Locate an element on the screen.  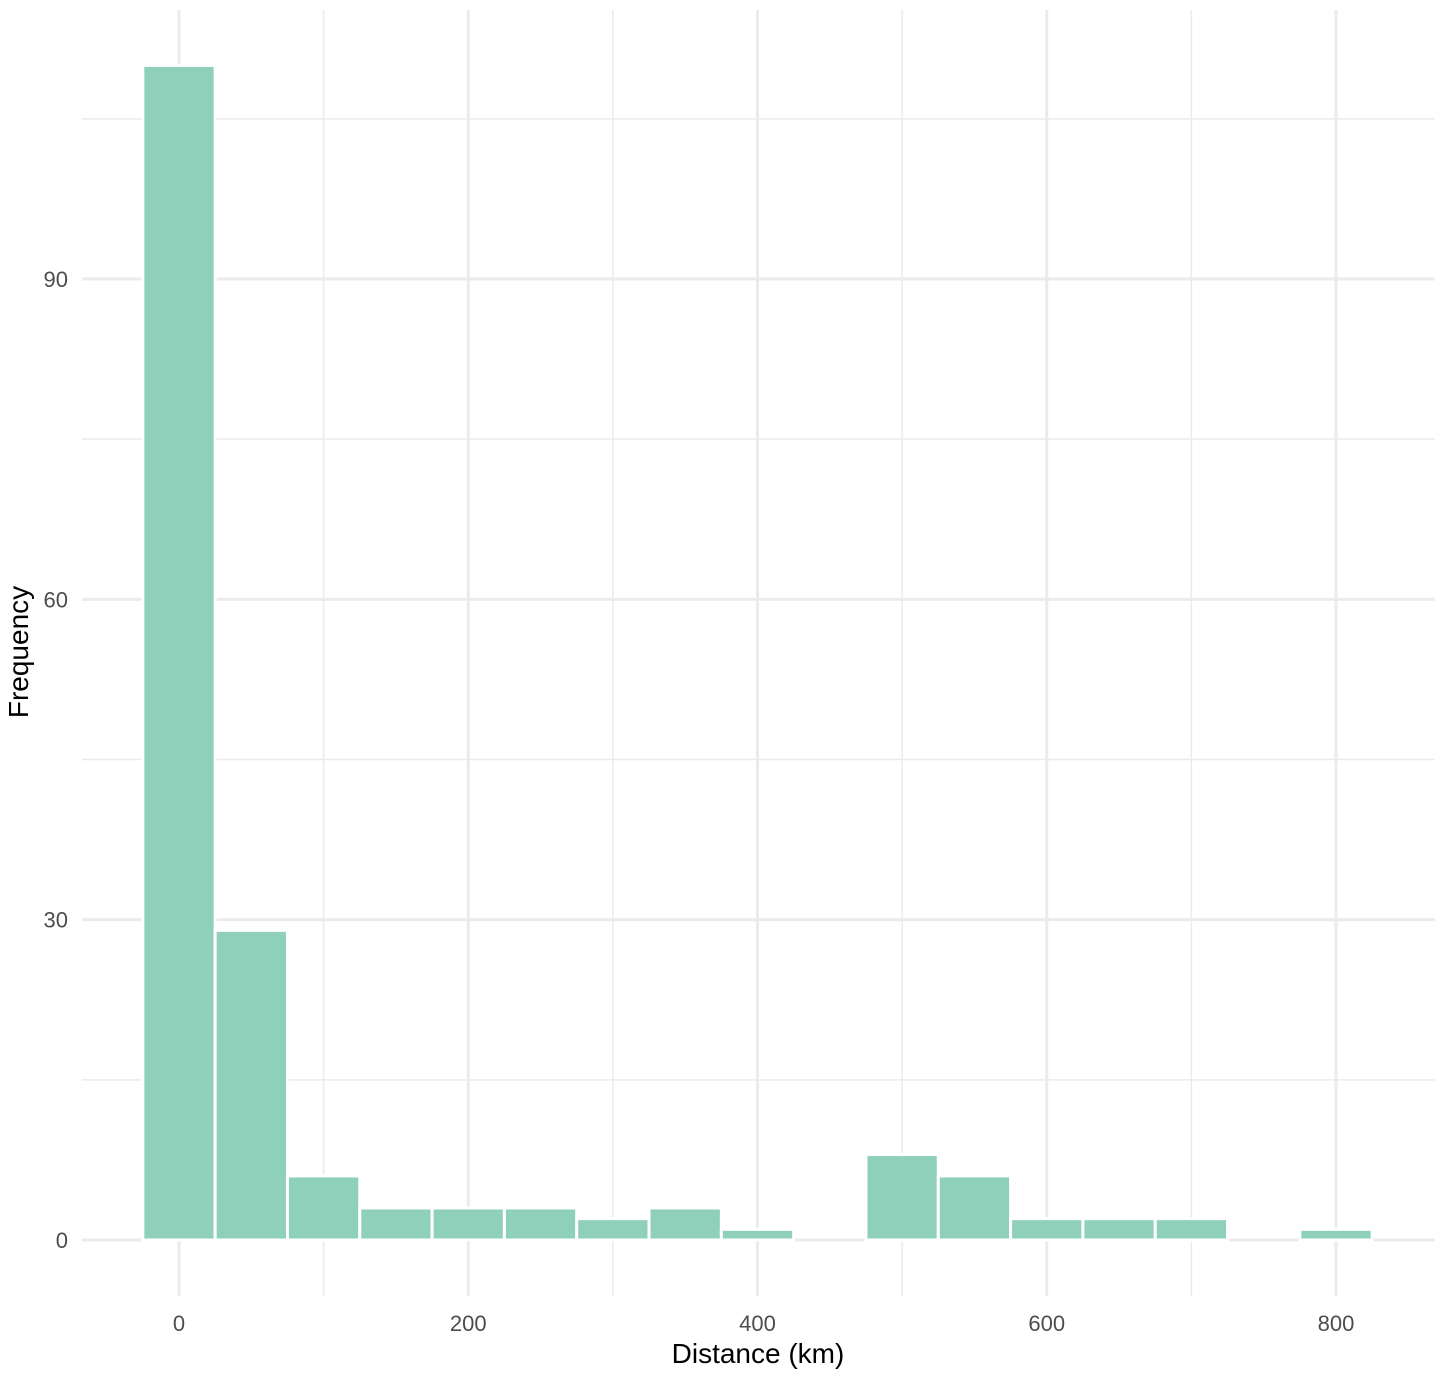
x-tick-label: 200 is located at coordinates (468, 1323).